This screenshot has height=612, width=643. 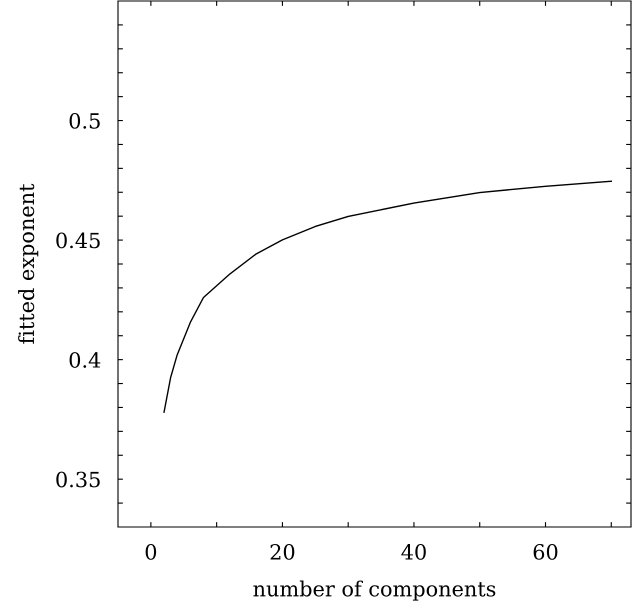 What do you see at coordinates (374, 590) in the screenshot?
I see `x-axis-title: number of components` at bounding box center [374, 590].